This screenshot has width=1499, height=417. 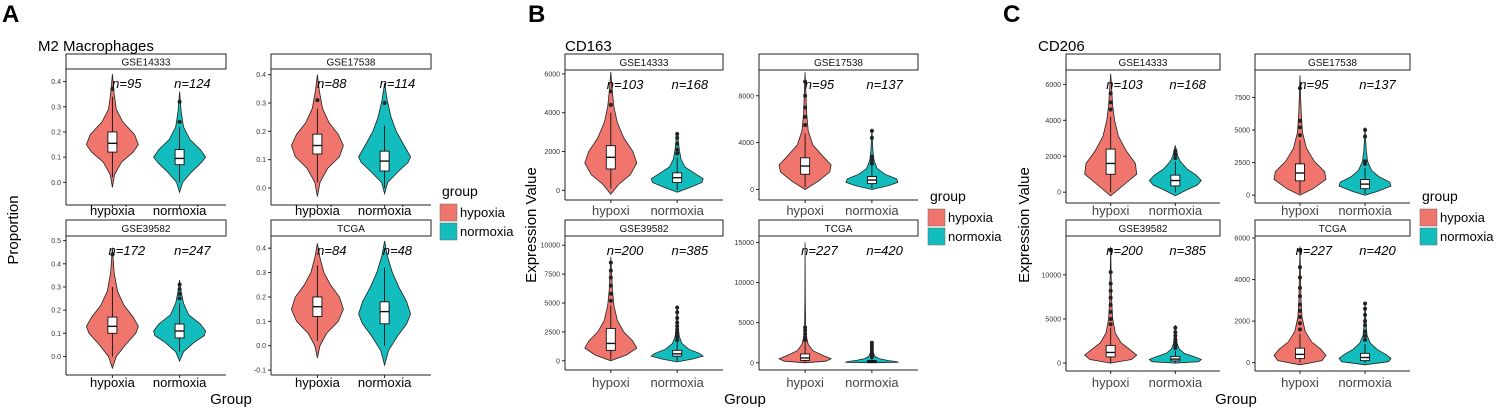 I want to click on n-label: n=84, so click(x=331, y=250).